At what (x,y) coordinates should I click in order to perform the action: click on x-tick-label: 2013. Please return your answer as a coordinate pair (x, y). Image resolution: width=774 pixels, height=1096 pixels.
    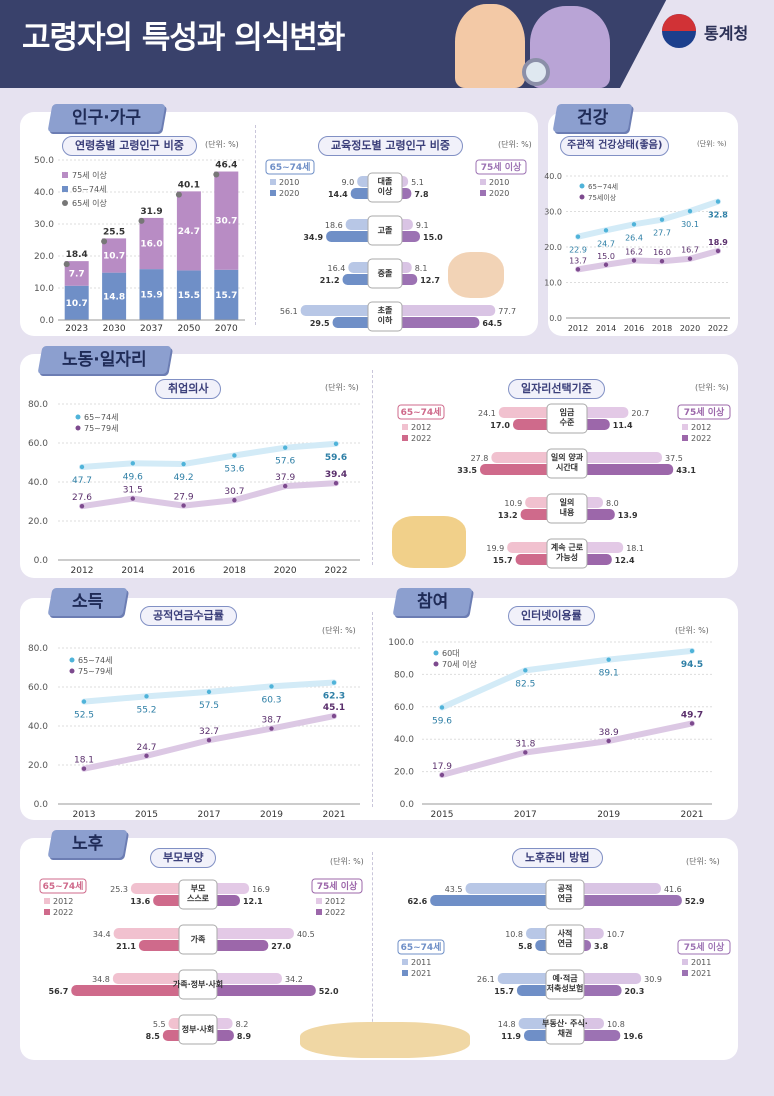
    Looking at the image, I should click on (84, 815).